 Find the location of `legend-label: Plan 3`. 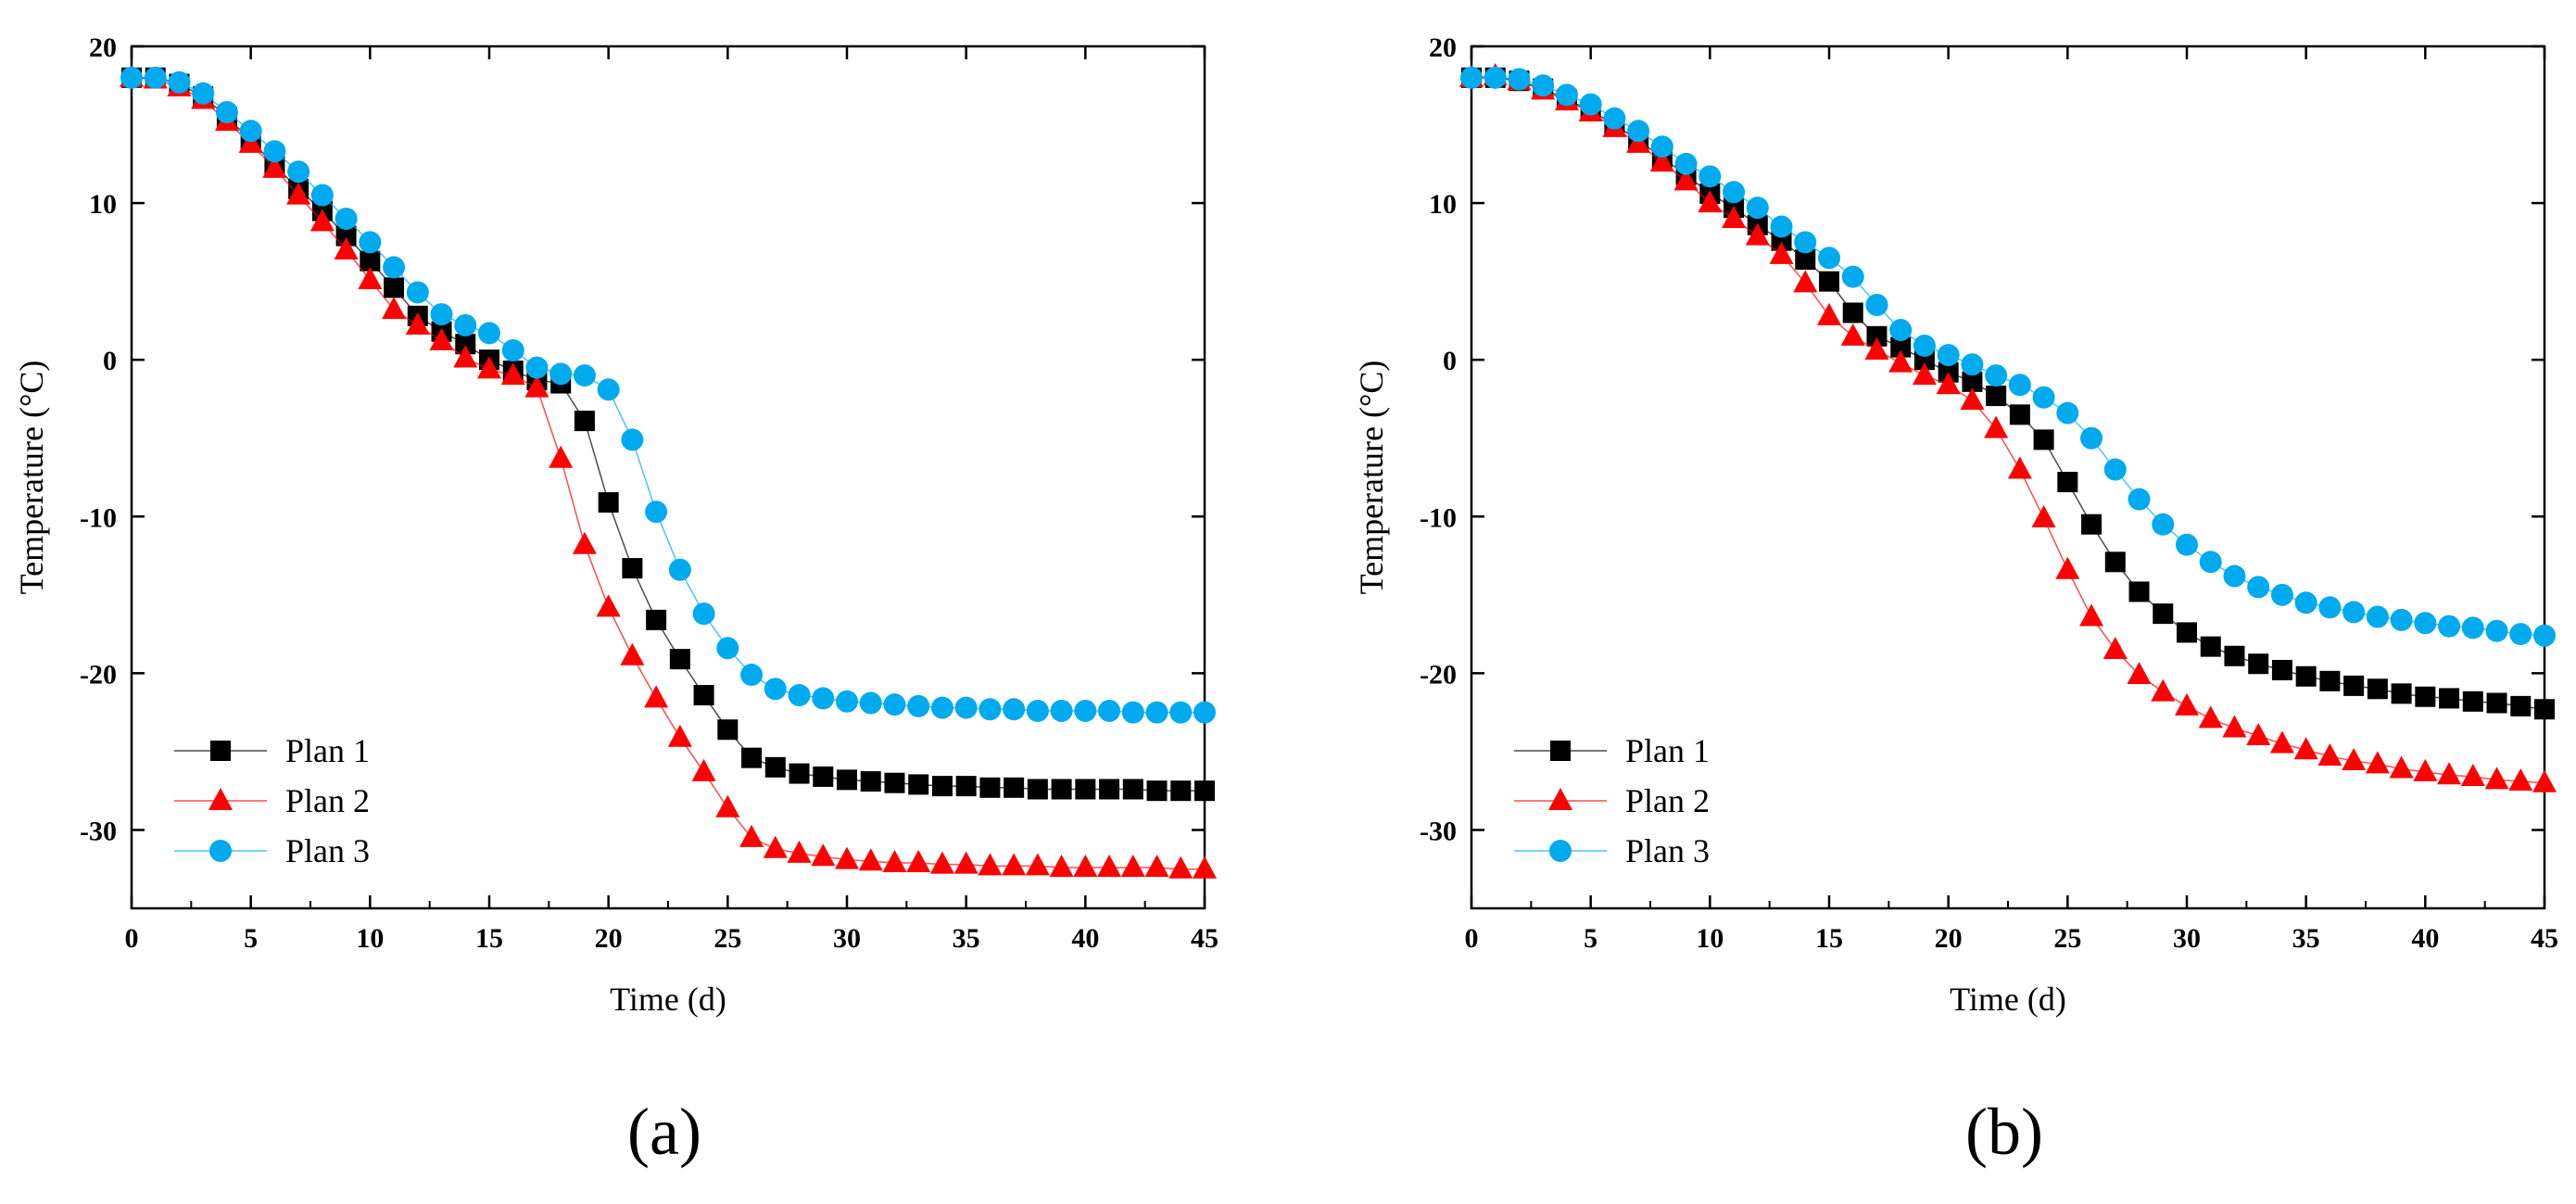

legend-label: Plan 3 is located at coordinates (327, 850).